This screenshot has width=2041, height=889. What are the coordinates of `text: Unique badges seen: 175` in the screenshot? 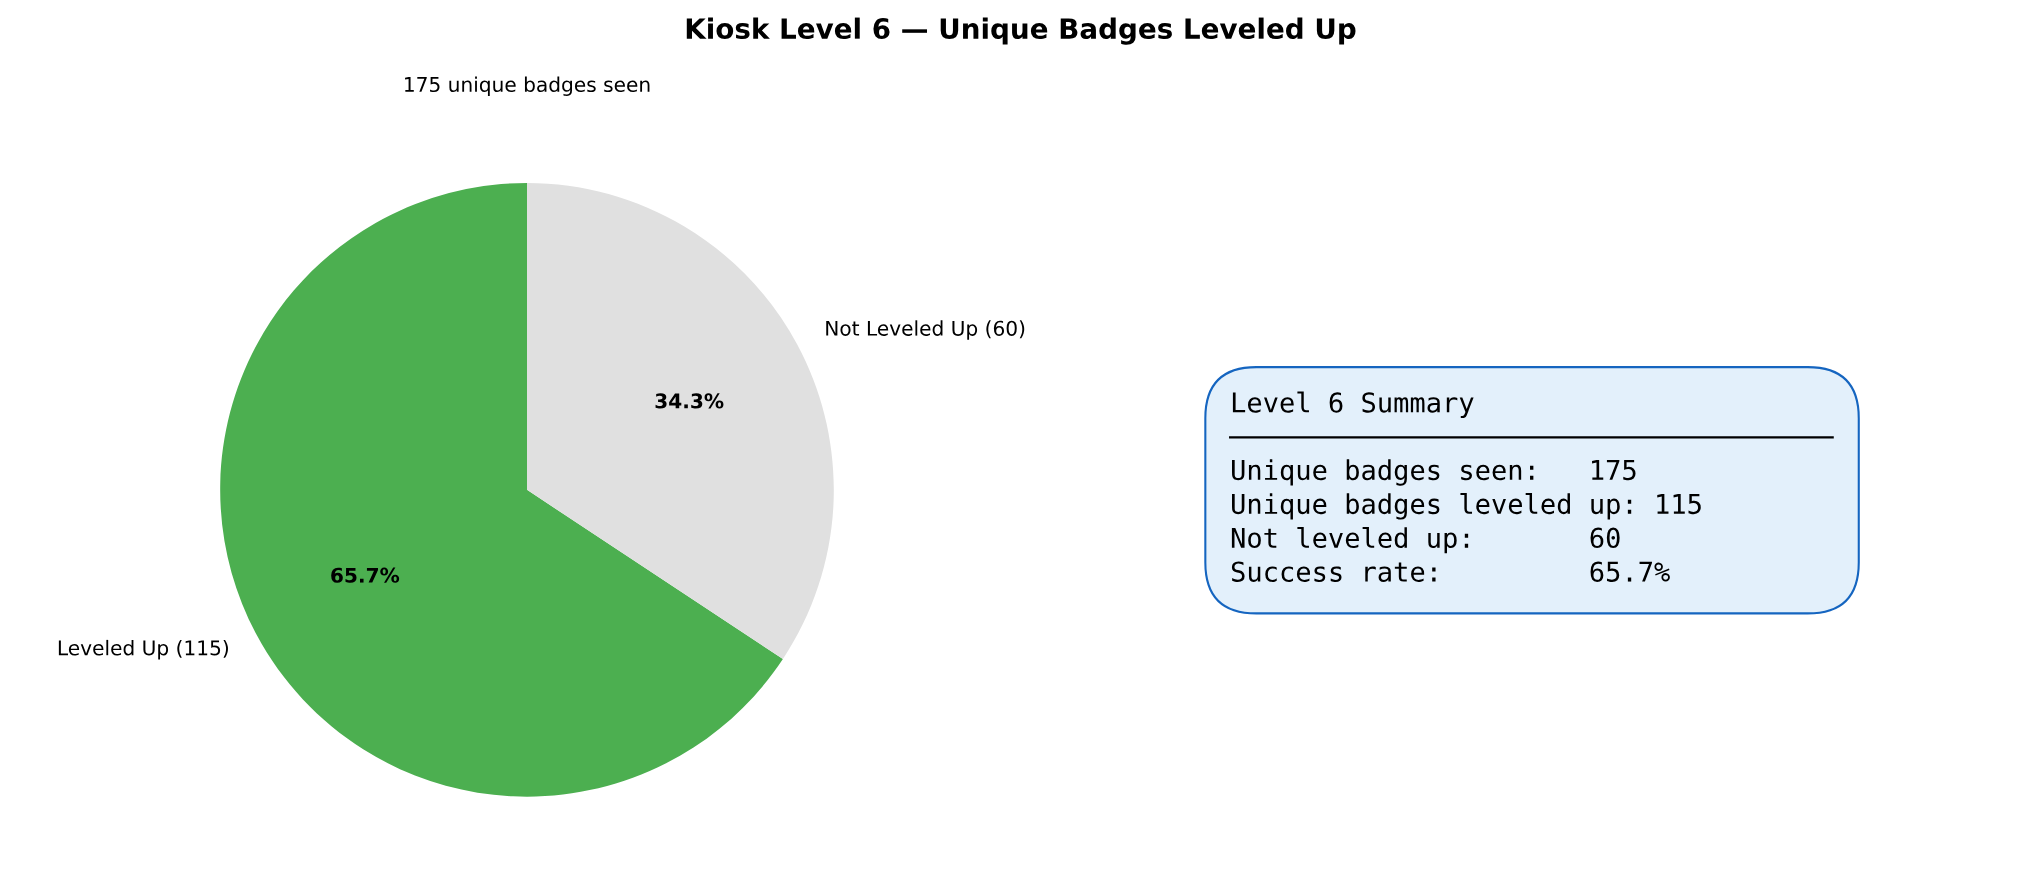 It's located at (1434, 472).